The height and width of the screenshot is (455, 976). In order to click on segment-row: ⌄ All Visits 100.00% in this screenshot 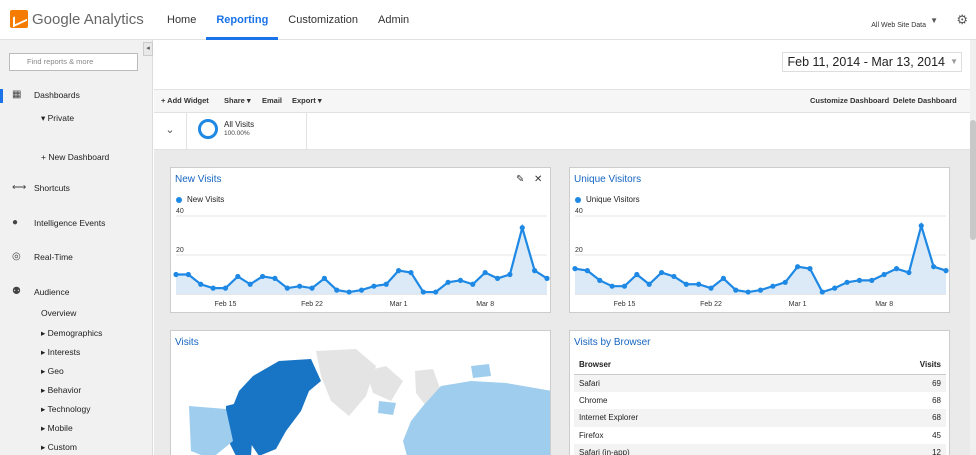, I will do `click(562, 131)`.